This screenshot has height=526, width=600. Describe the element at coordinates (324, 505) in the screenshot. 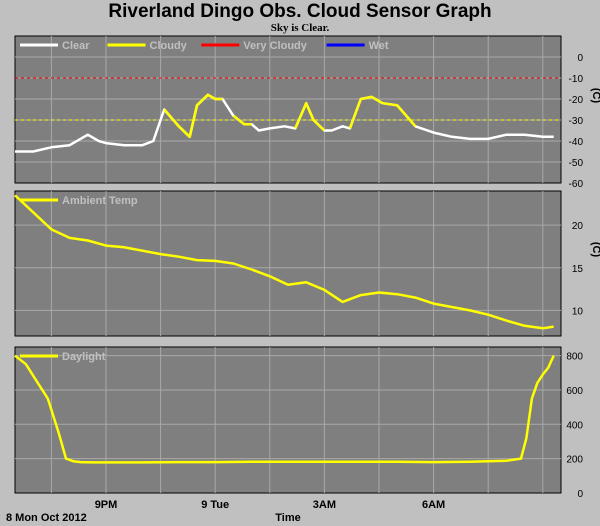

I see `x-tick-label: 3AM` at that location.